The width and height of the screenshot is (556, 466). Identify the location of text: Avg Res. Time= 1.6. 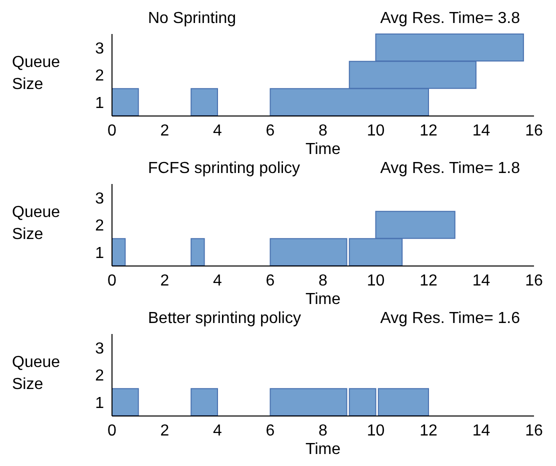
(450, 319).